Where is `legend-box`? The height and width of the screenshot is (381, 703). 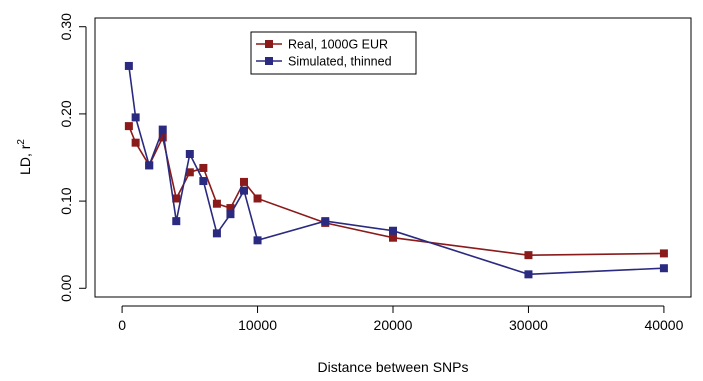
legend-box is located at coordinates (333, 53).